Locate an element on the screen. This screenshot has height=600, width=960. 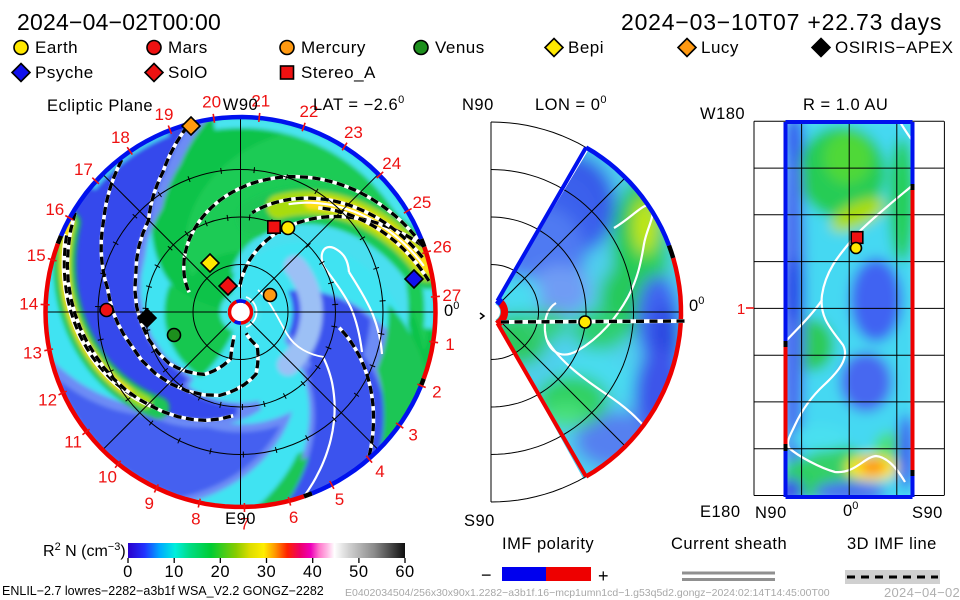
svg-text: 27 is located at coordinates (451, 295).